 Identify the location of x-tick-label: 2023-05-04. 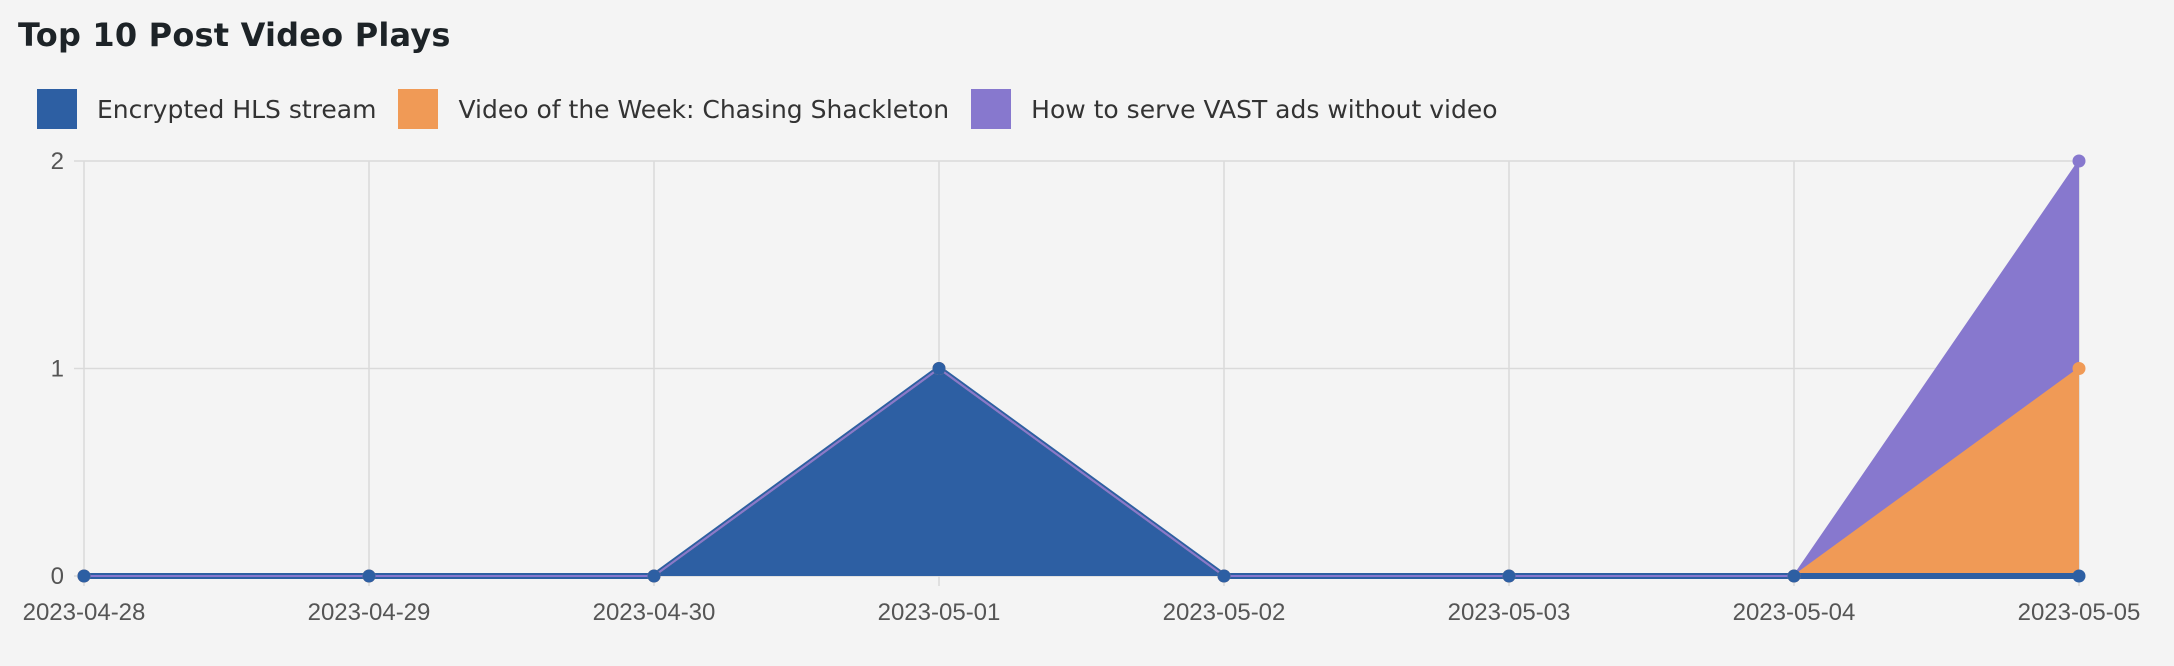
(1794, 612).